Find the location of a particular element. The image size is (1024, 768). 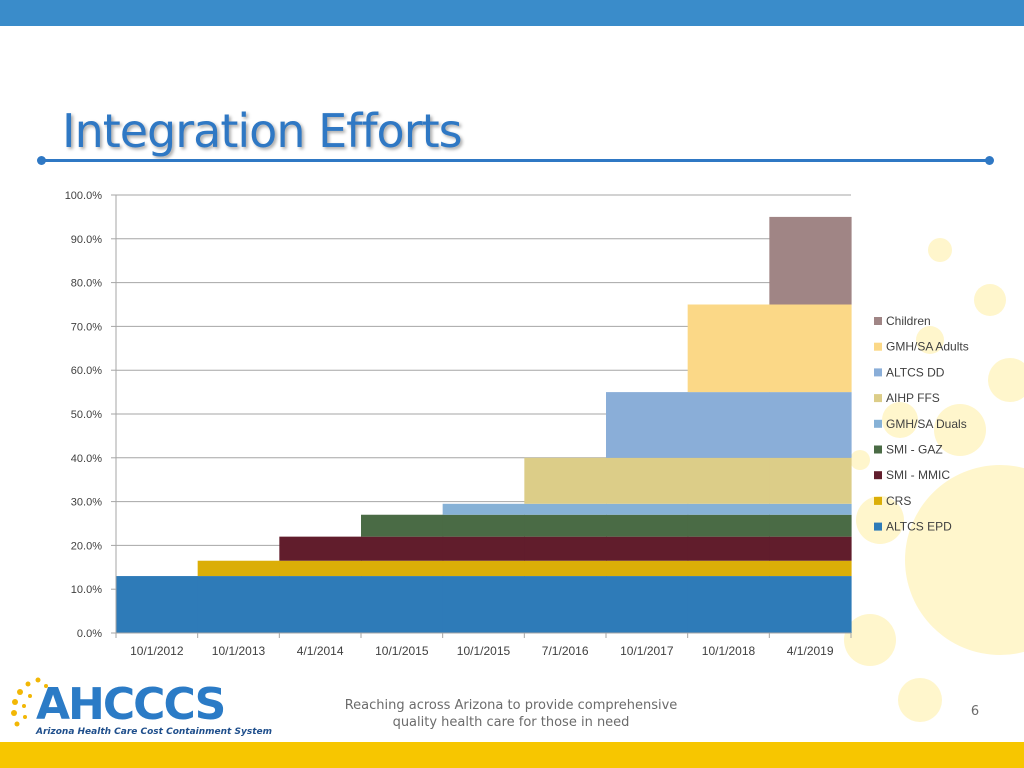

legend-label: GMH/SA Duals is located at coordinates (926, 424).